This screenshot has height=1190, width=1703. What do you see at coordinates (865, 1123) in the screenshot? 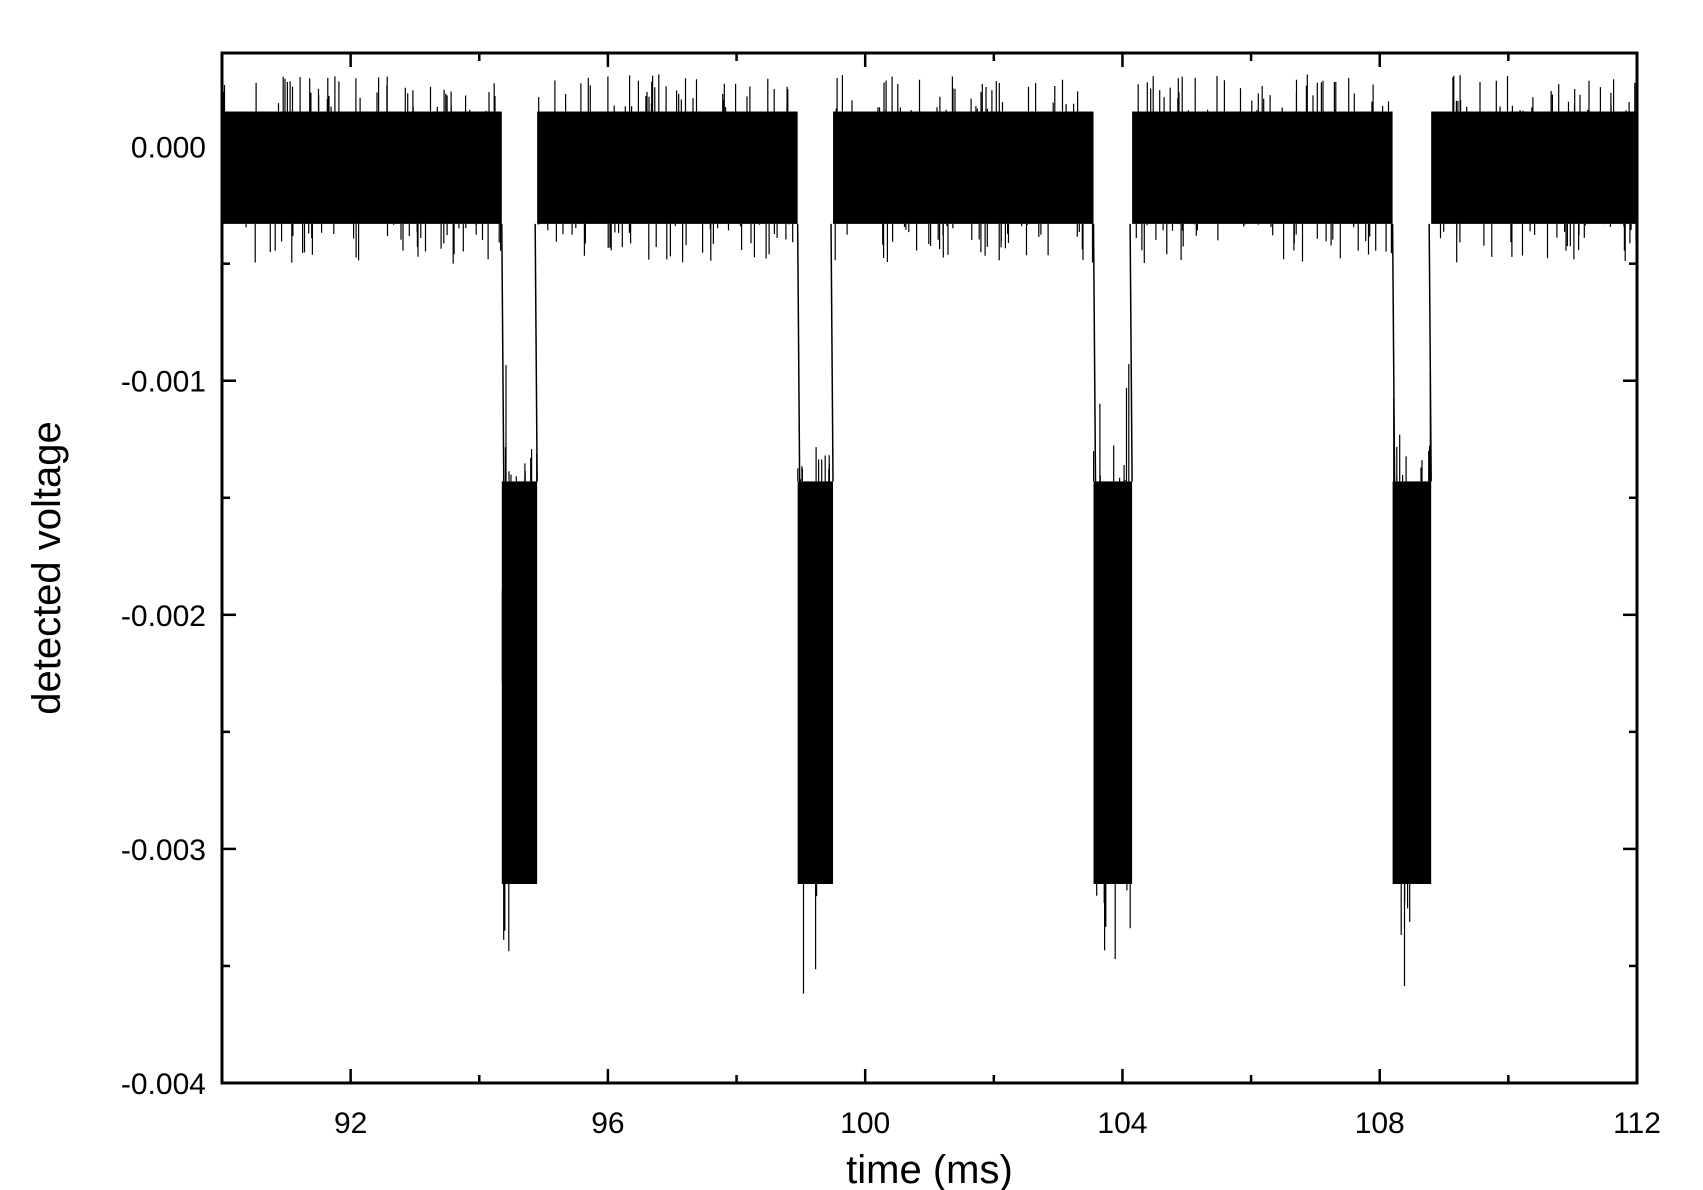
I see `x-tick-label: 100` at bounding box center [865, 1123].